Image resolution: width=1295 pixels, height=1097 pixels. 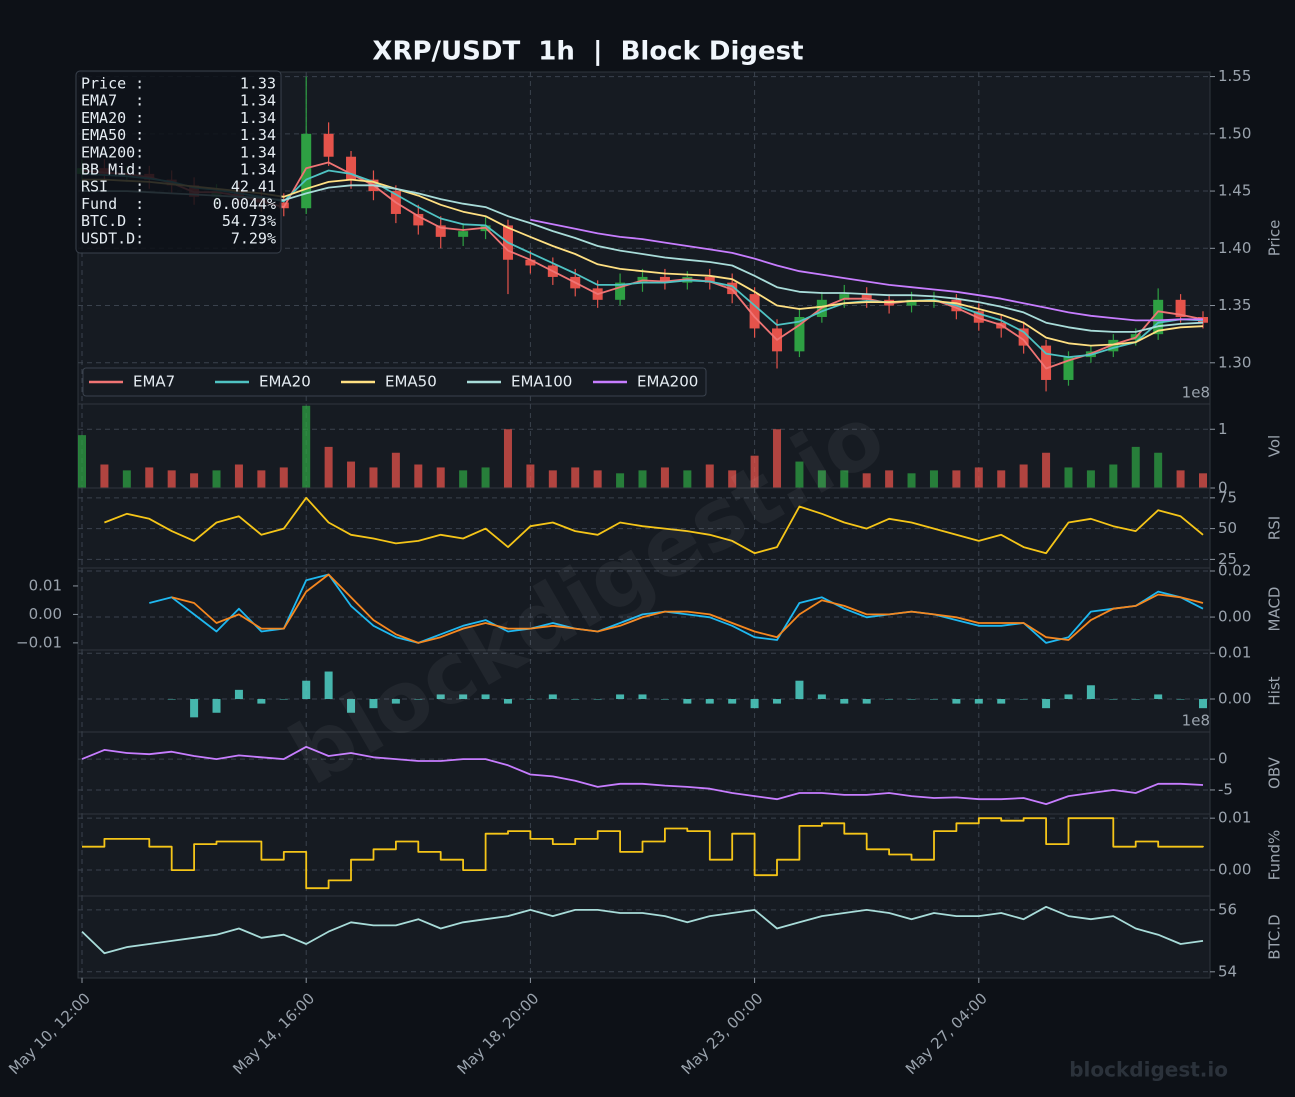 I want to click on offset-label: 1e8, so click(x=1196, y=393).